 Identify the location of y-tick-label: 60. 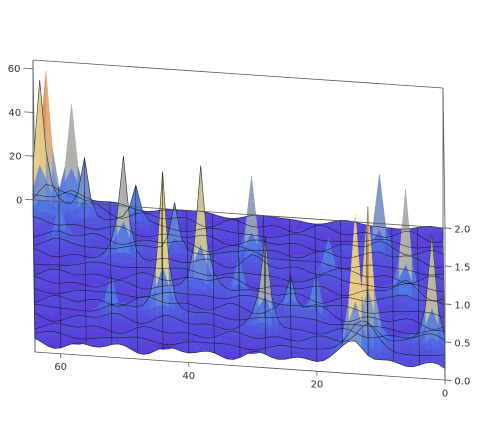
(14, 69).